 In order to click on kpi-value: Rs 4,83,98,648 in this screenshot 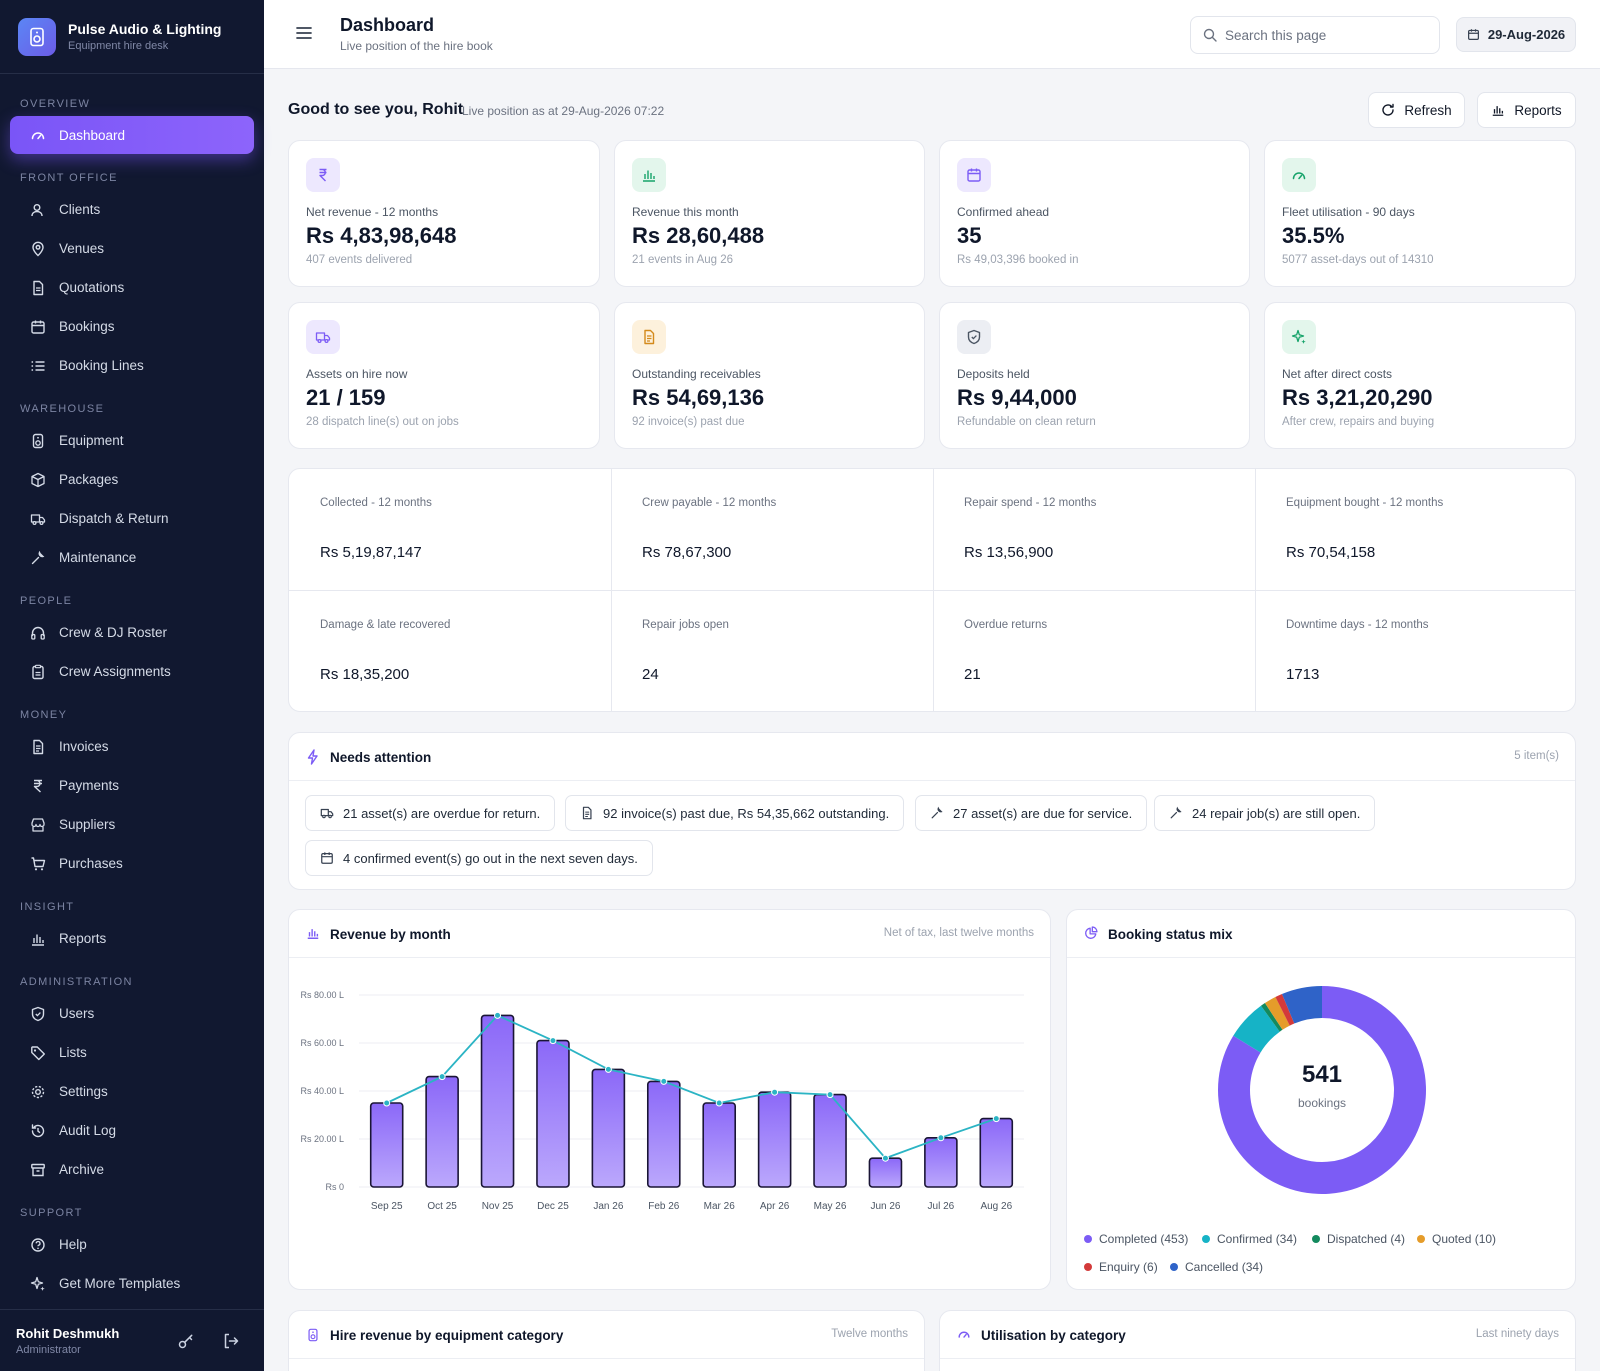, I will do `click(381, 235)`.